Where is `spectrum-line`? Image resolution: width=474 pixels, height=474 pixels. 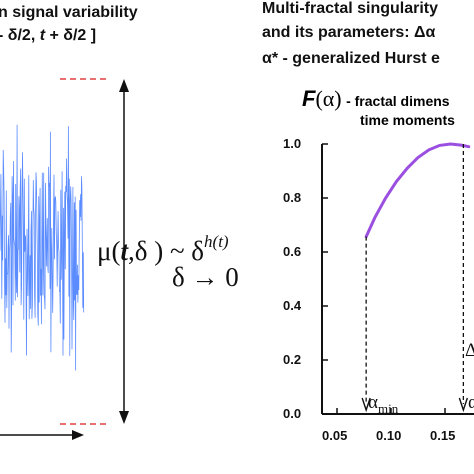 spectrum-line is located at coordinates (417, 190).